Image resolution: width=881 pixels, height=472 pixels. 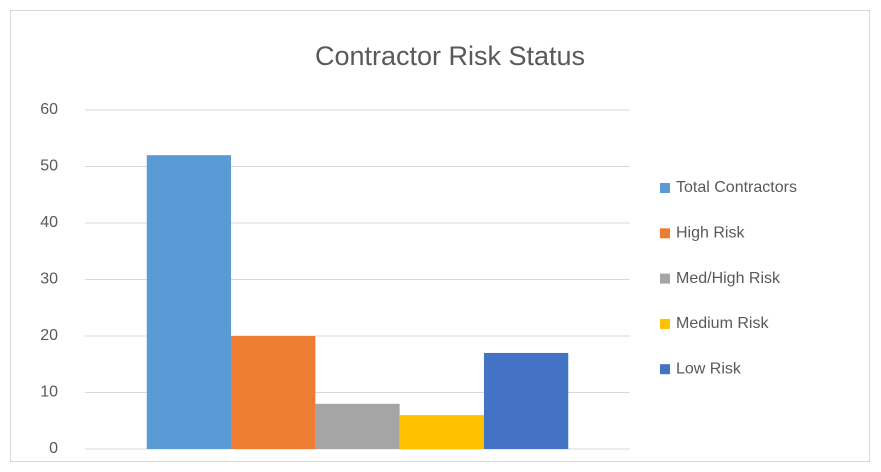 What do you see at coordinates (722, 323) in the screenshot?
I see `legend-label: Medium Risk` at bounding box center [722, 323].